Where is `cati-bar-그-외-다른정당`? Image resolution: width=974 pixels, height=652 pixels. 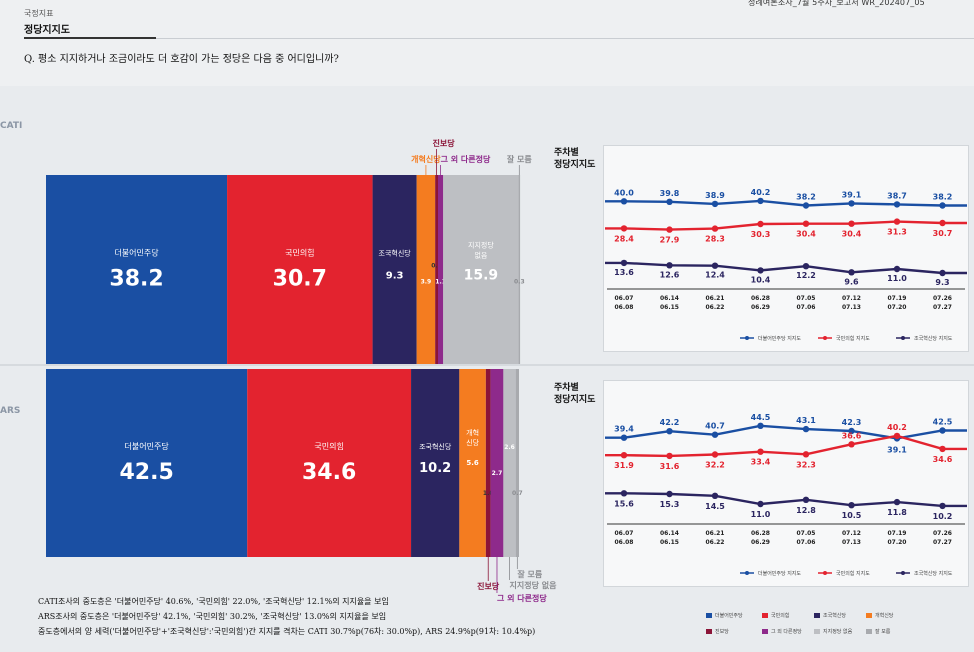
cati-bar-그-외-다른정당 is located at coordinates (440, 269).